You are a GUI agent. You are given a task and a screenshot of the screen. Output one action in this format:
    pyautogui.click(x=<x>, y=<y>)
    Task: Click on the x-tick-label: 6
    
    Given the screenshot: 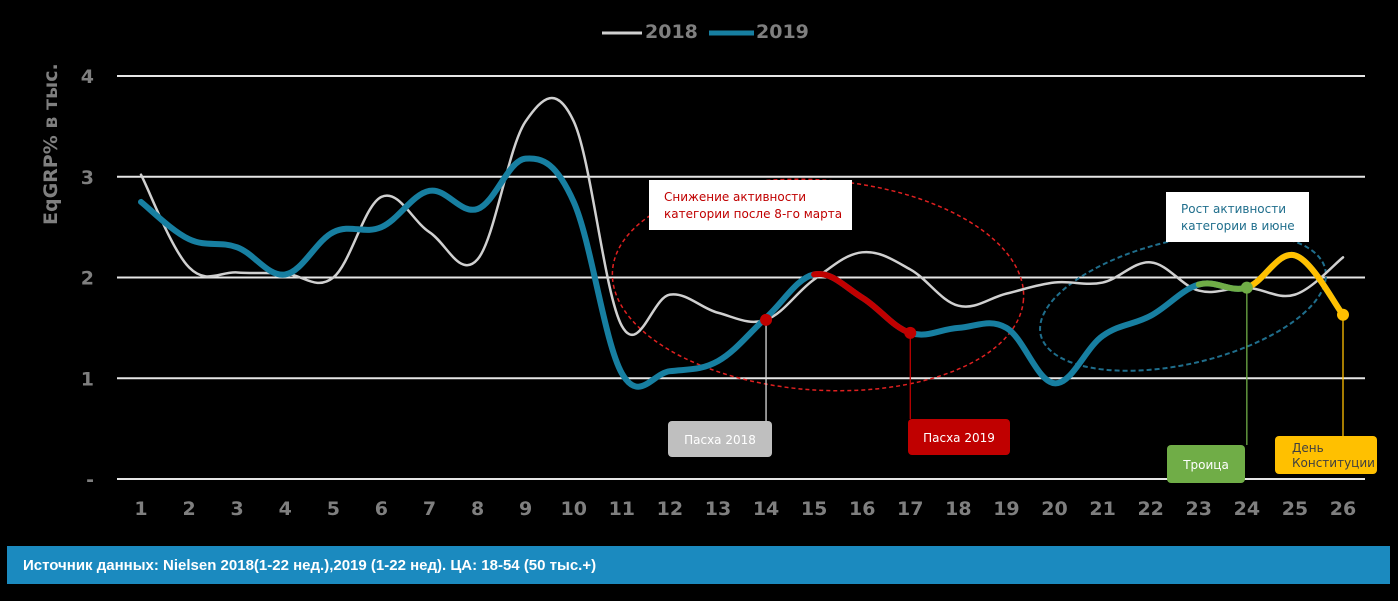 What is the action you would take?
    pyautogui.click(x=381, y=509)
    